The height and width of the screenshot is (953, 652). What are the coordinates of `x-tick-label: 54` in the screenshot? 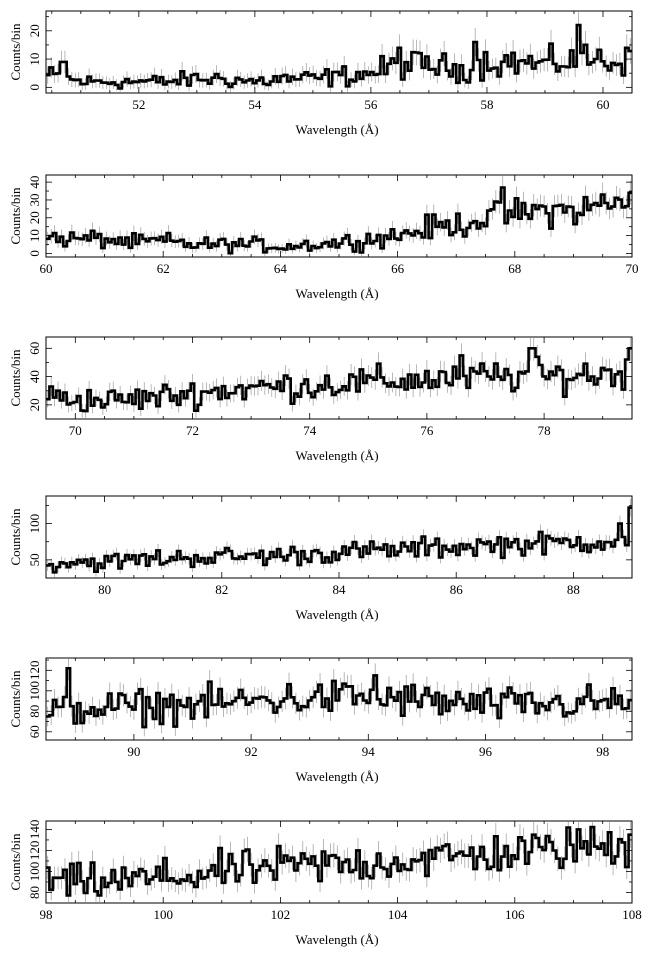 It's located at (255, 104).